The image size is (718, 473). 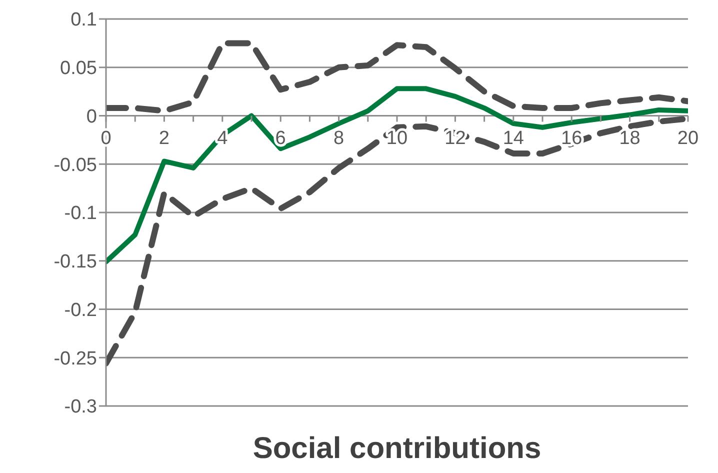 I want to click on y-tick-label: 0.05, so click(x=78, y=69).